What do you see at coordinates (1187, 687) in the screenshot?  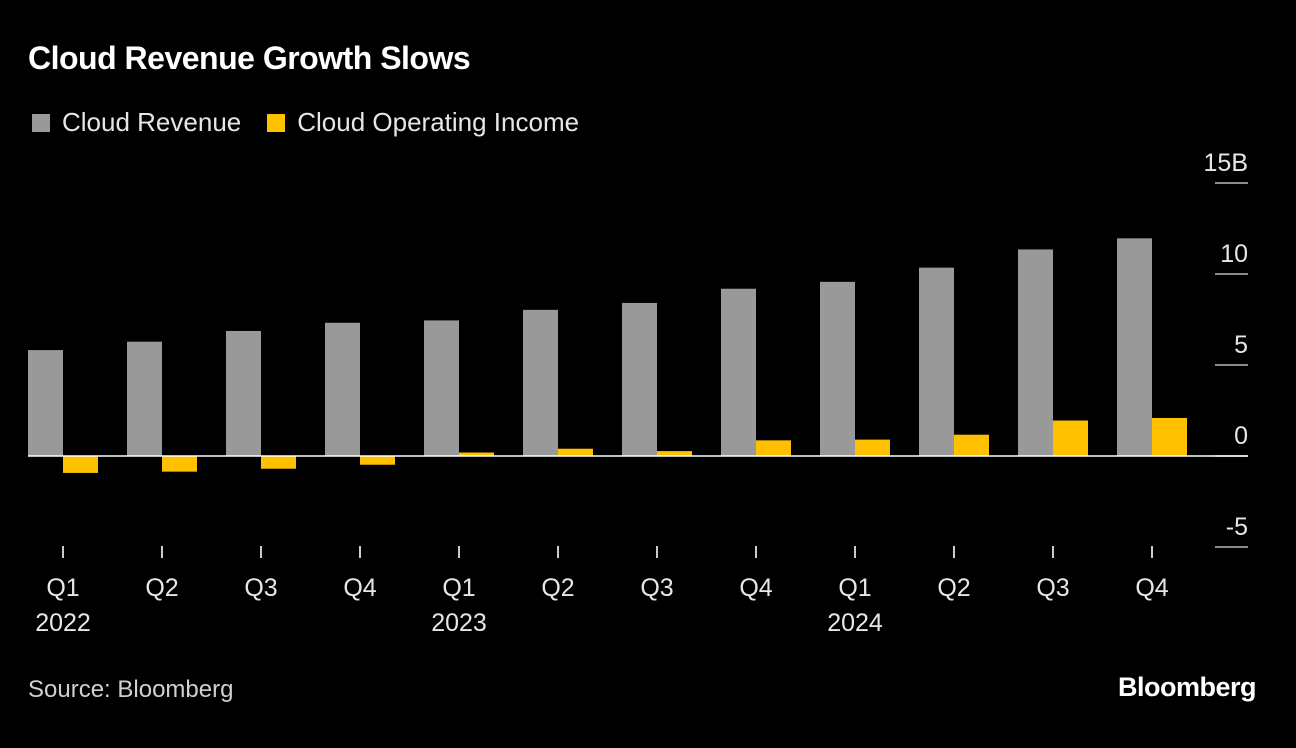 I see `bloomberg-logo: Bloomberg` at bounding box center [1187, 687].